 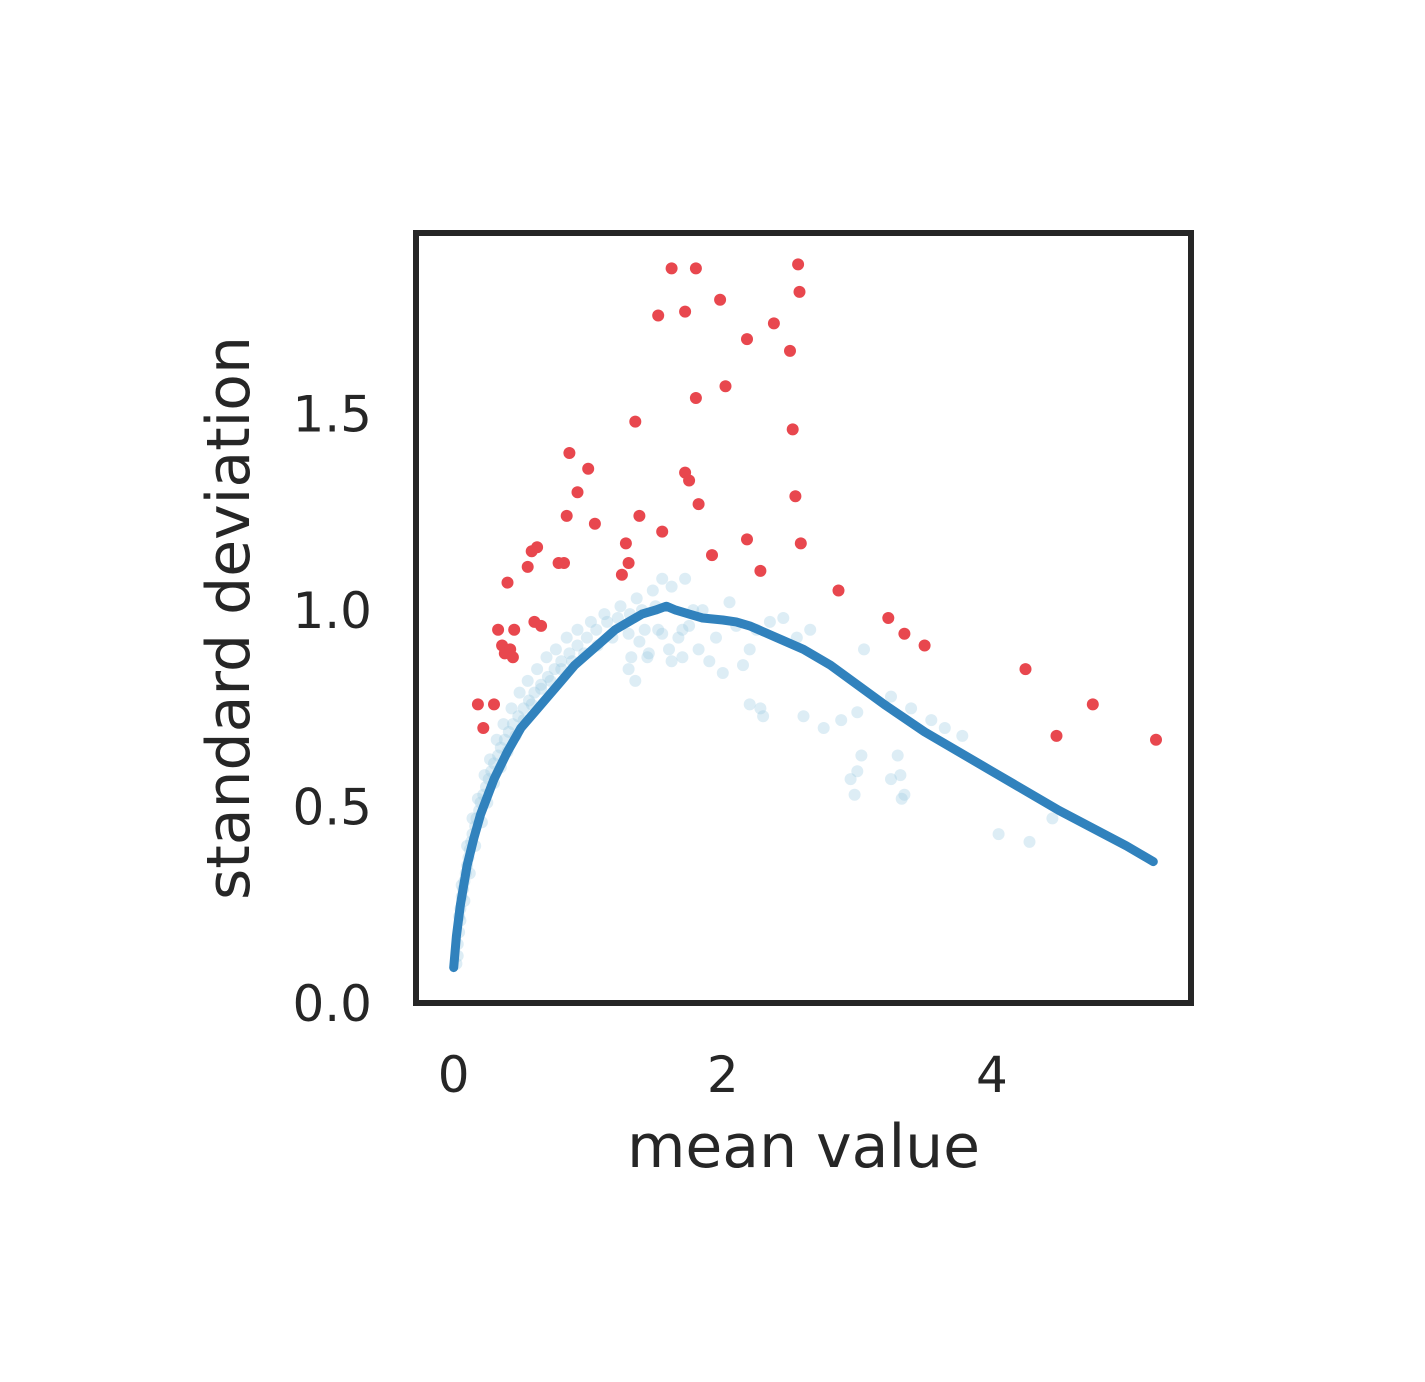 I want to click on y-tick-label: 0.0, so click(x=332, y=1004).